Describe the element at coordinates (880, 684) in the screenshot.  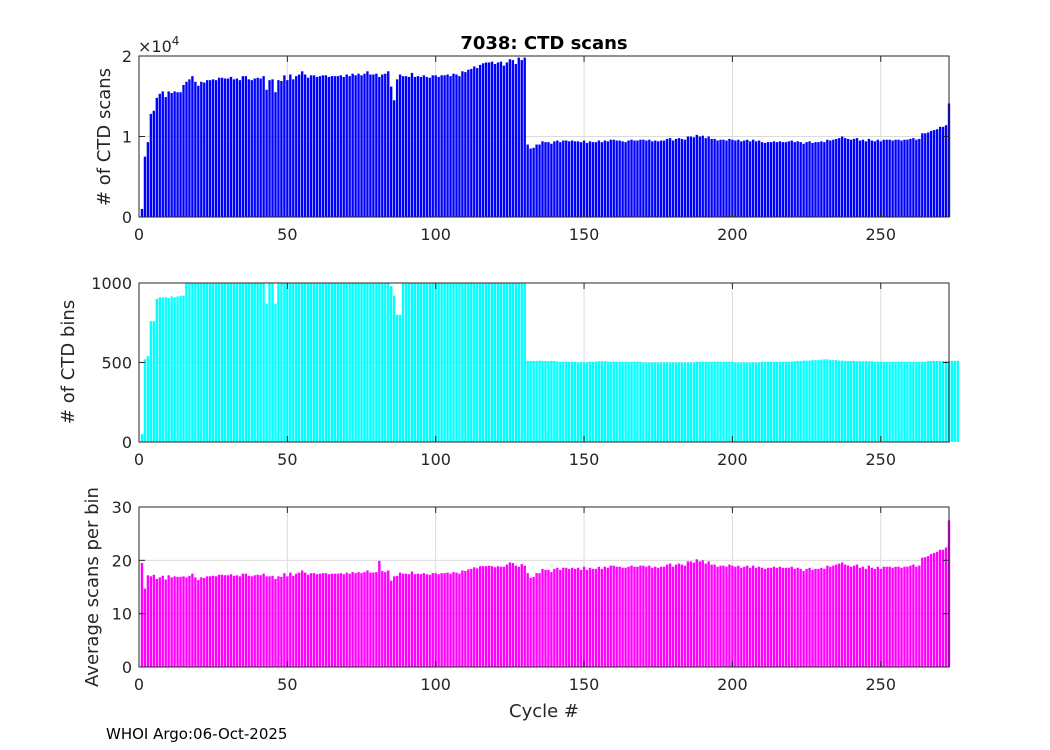
I see `average-x-tick-label: 250` at that location.